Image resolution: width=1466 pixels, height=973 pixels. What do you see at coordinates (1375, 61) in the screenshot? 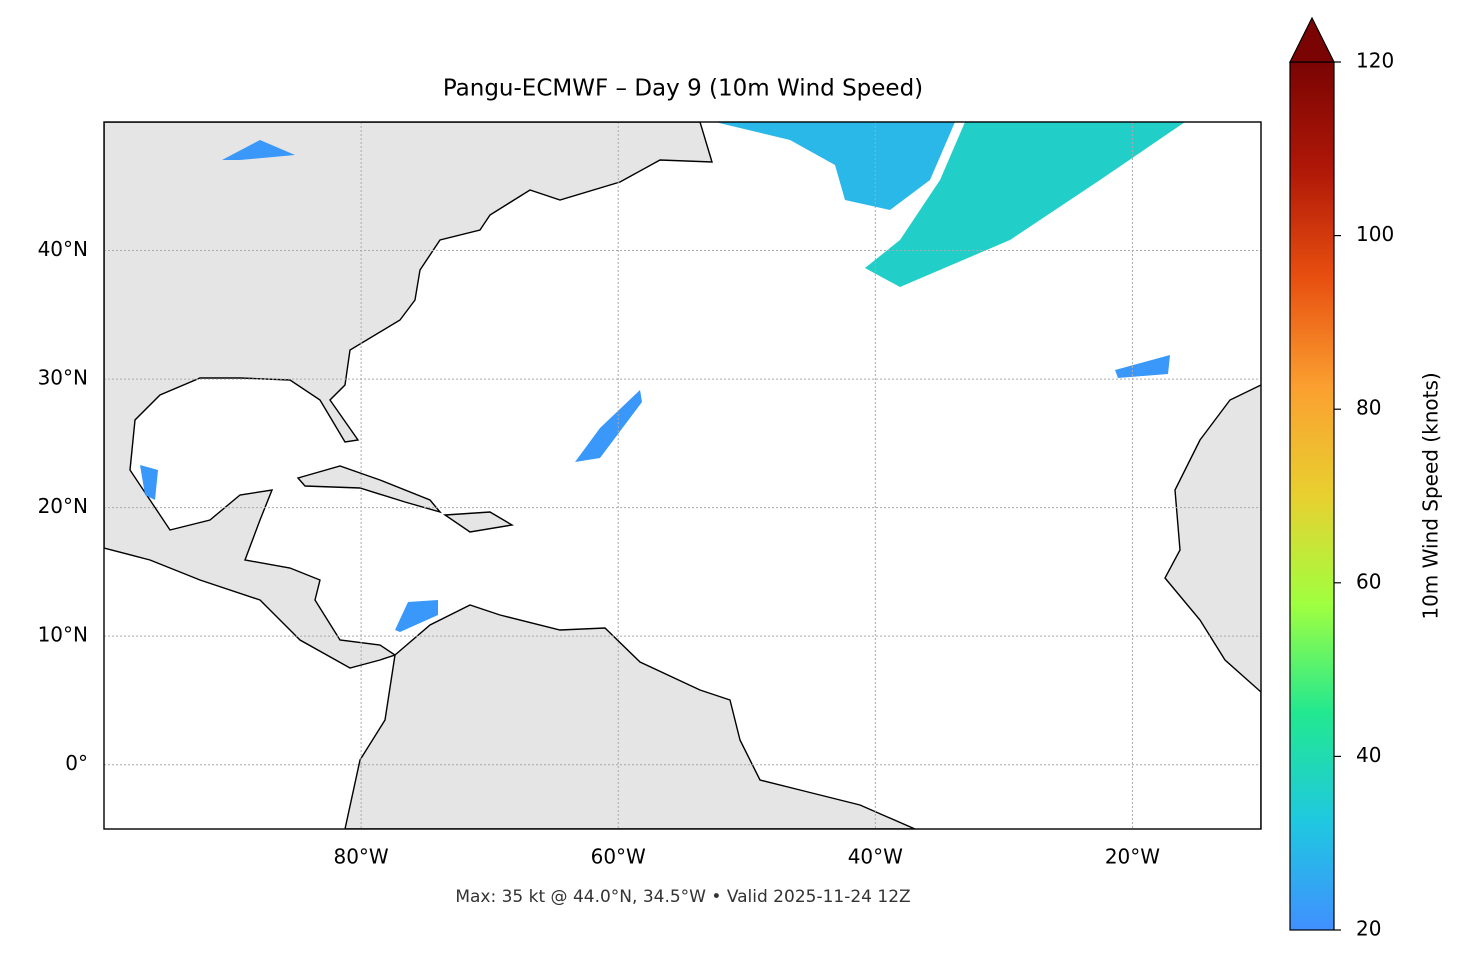
I see `colorbar-tick-label: 120` at bounding box center [1375, 61].